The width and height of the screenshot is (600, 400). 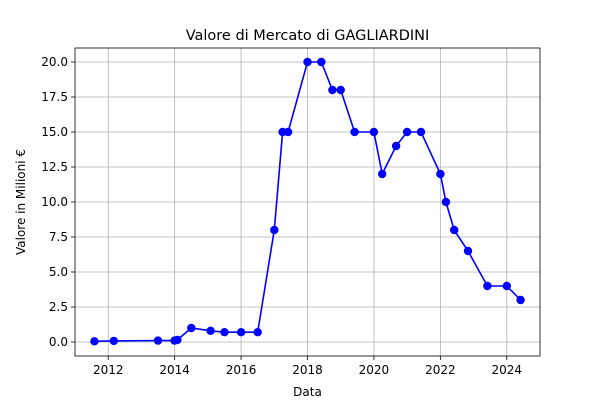 I want to click on y-tick-label: 2.5, so click(x=58, y=307).